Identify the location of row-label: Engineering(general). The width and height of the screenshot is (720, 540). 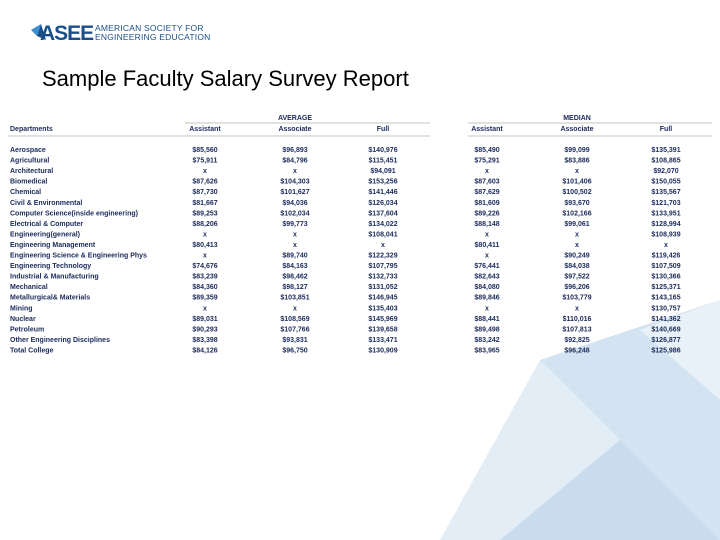
(45, 234).